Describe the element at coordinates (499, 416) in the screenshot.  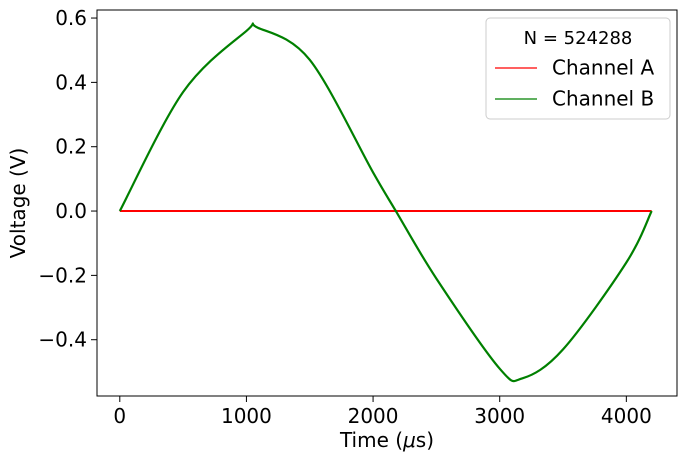
I see `x-tick-label: 3000` at that location.